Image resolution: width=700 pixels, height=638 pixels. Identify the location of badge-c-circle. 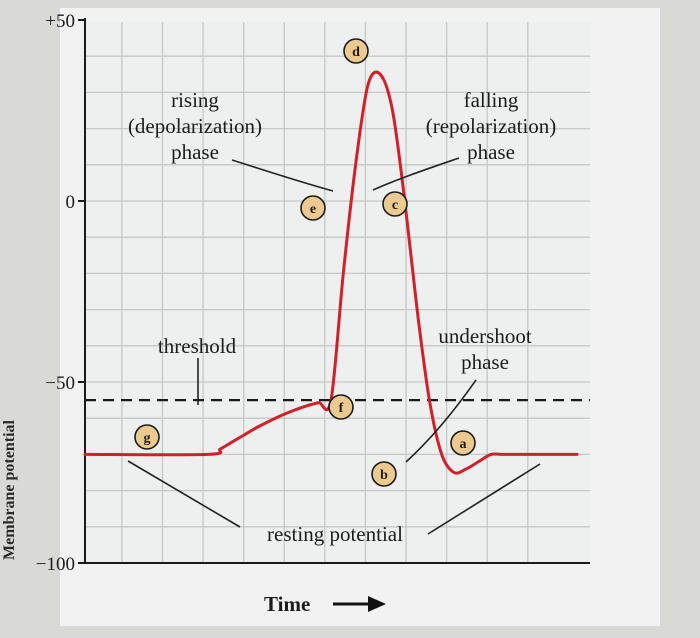
(395, 204).